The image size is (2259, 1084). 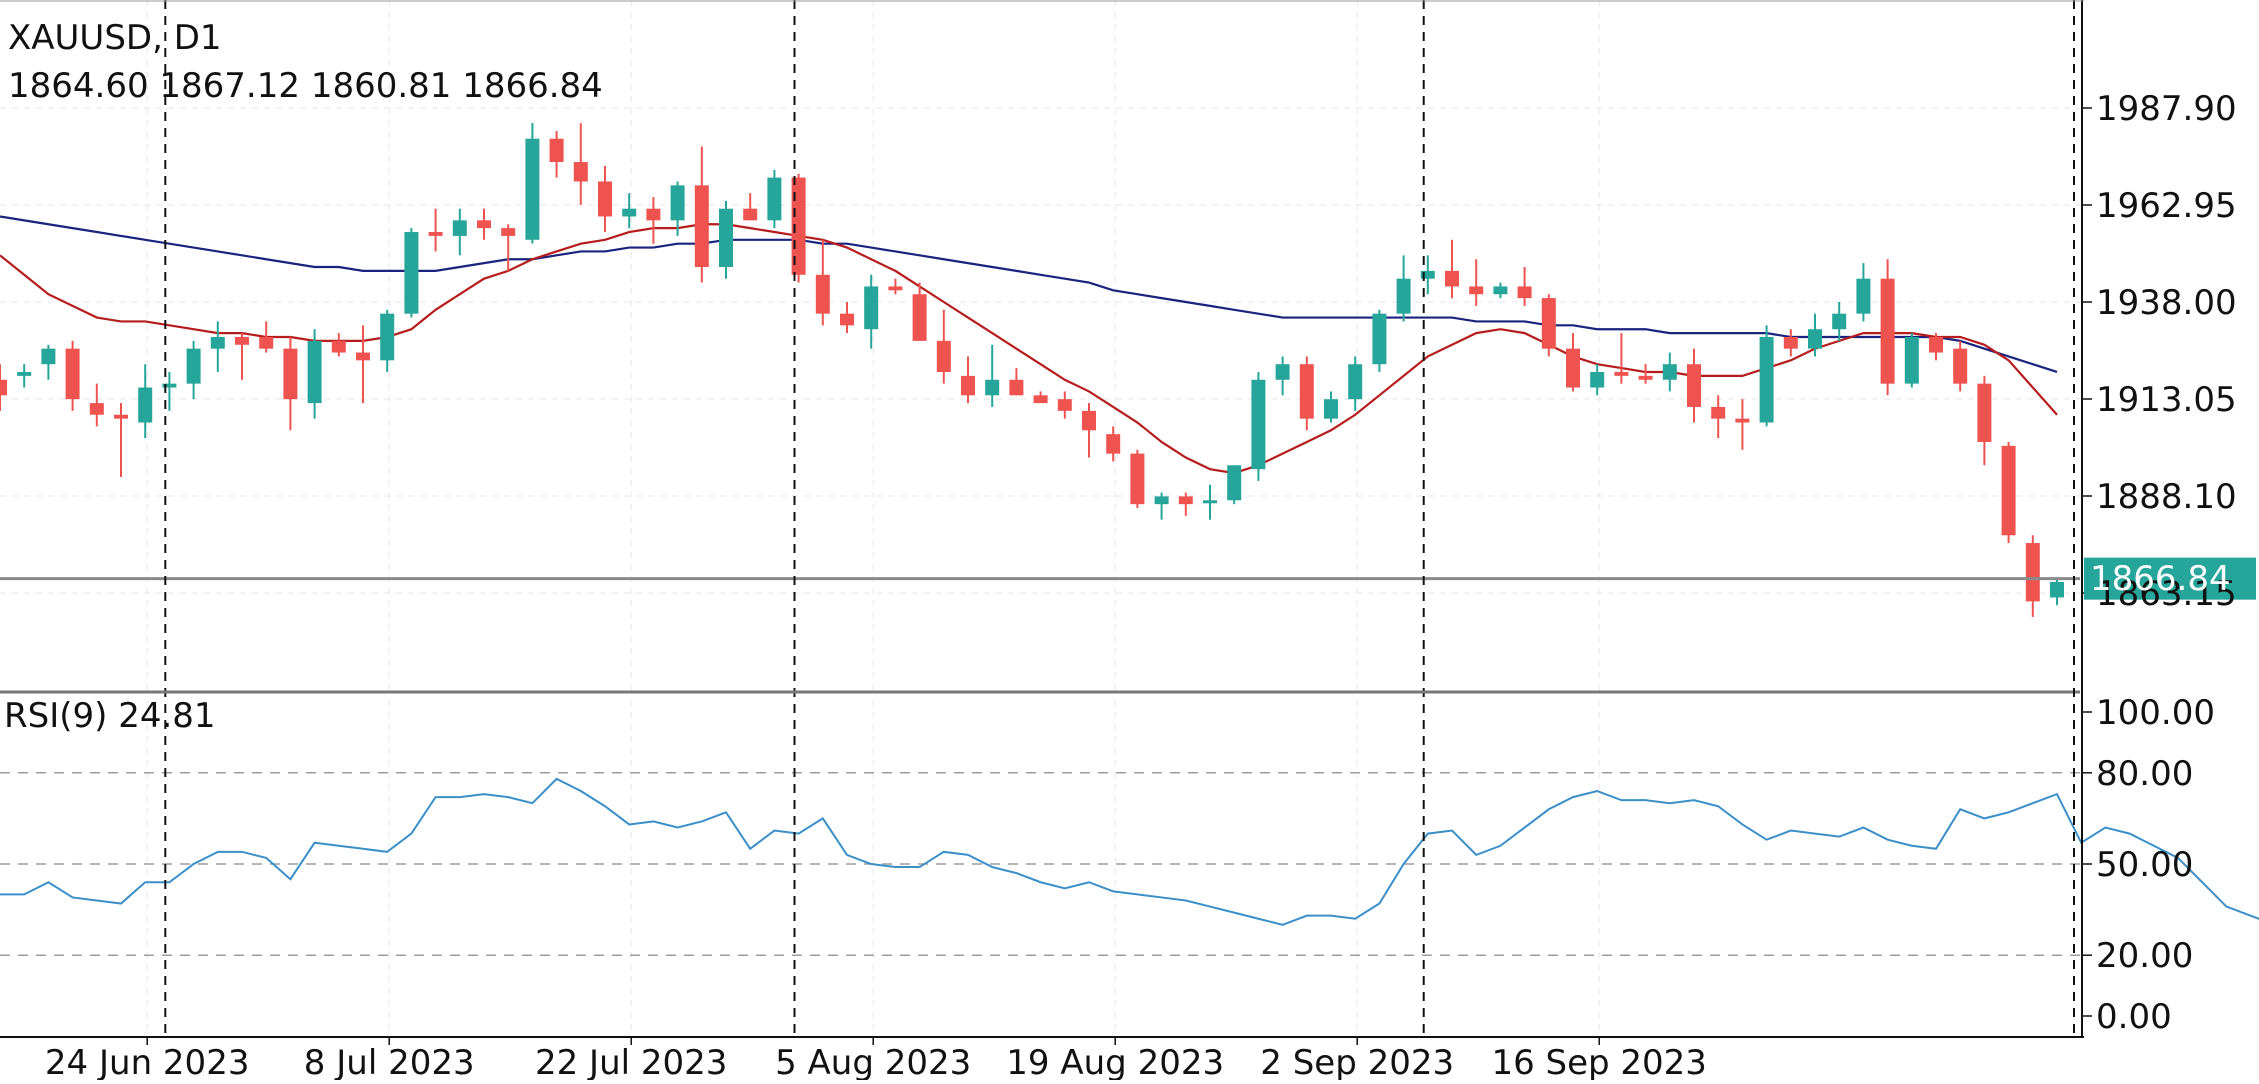 What do you see at coordinates (1115, 1061) in the screenshot?
I see `time-axis-label: 19 Aug 2023` at bounding box center [1115, 1061].